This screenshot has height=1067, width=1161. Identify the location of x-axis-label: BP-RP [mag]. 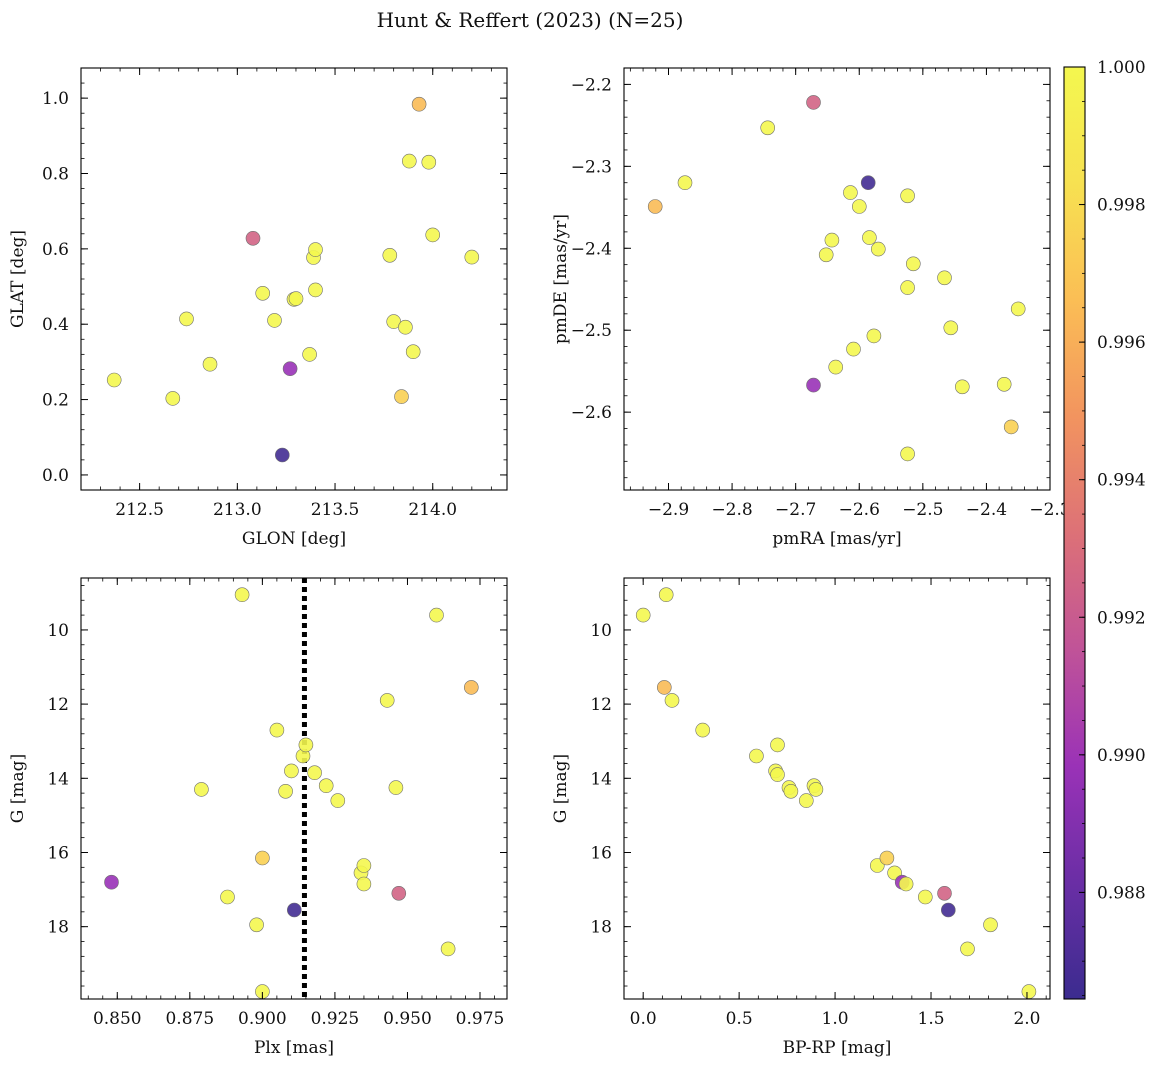
(837, 1048).